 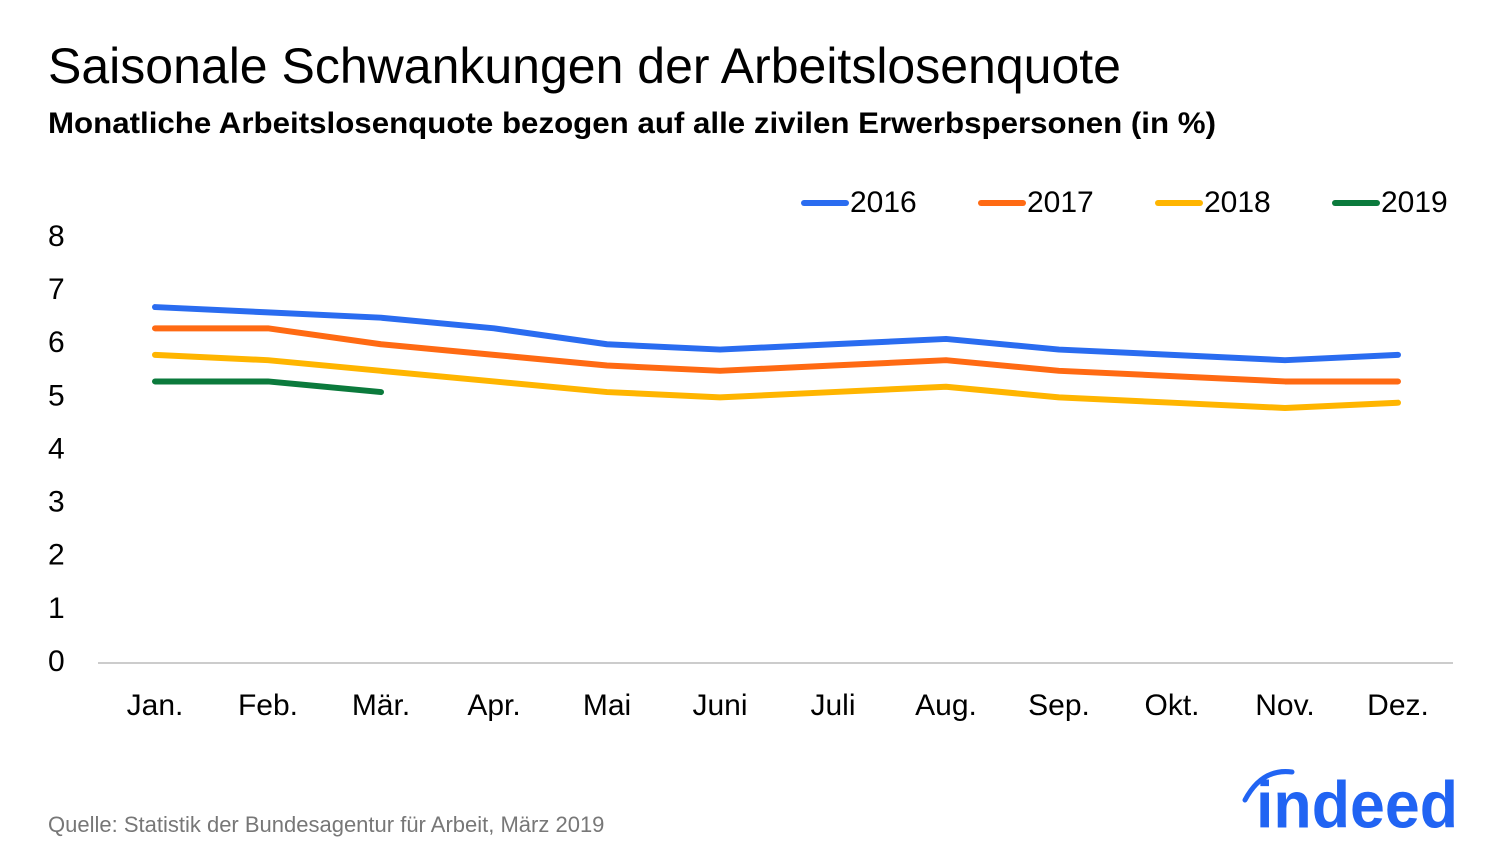 I want to click on legend-label: 2016, so click(x=883, y=202).